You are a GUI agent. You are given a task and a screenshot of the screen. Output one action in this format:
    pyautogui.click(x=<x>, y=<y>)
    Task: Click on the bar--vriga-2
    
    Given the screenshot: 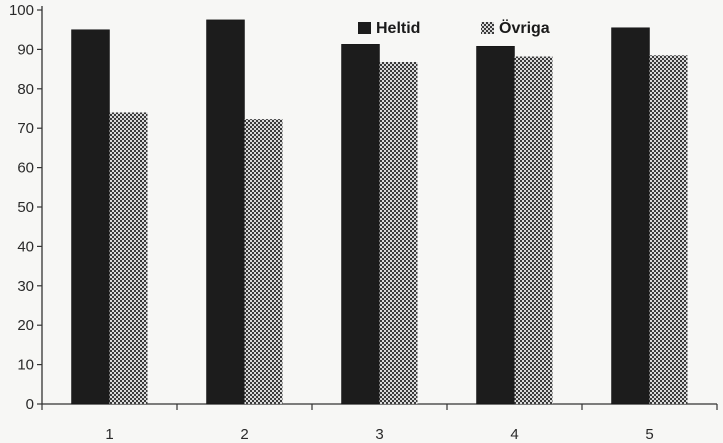 What is the action you would take?
    pyautogui.click(x=263, y=261)
    